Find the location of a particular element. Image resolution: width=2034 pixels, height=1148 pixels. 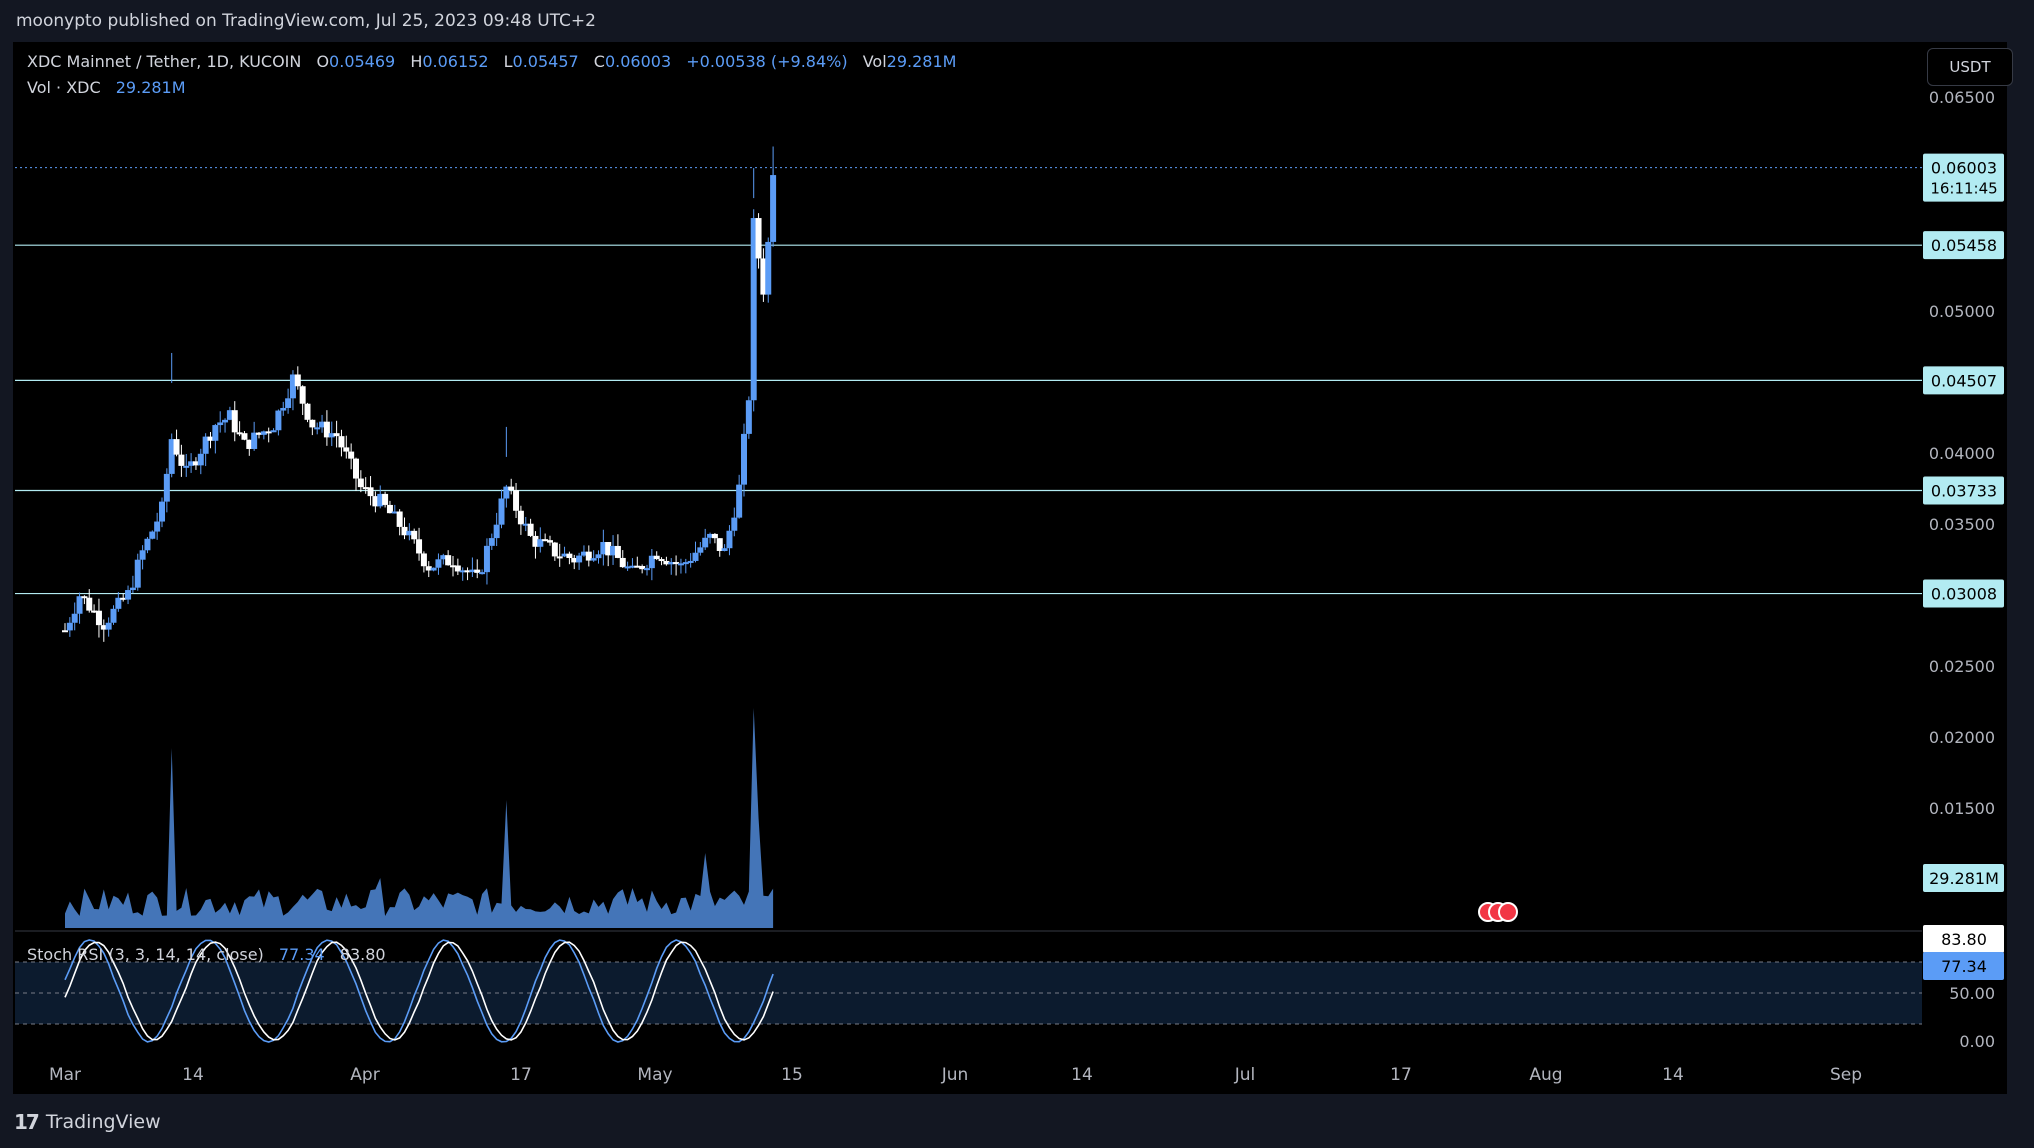

stoch-k-line is located at coordinates (419, 991).